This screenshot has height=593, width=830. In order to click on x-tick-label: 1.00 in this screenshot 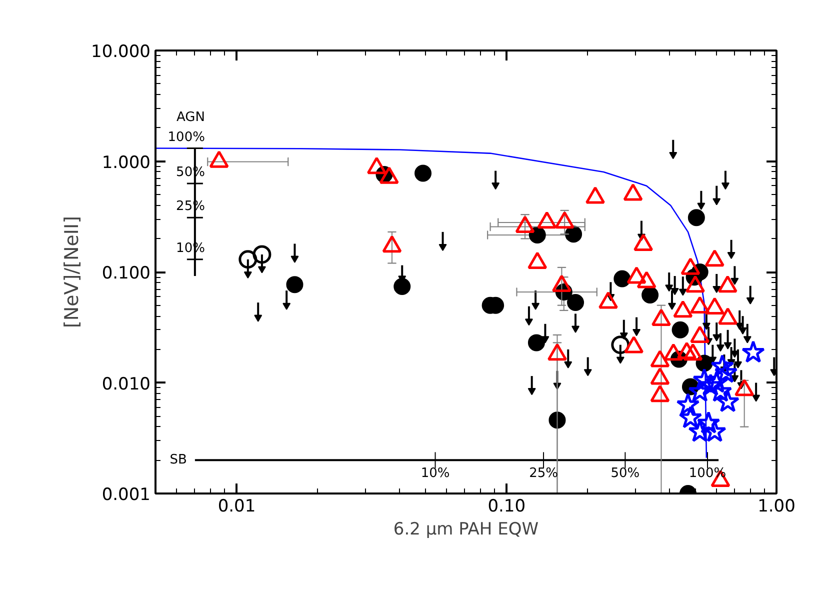, I will do `click(777, 506)`.